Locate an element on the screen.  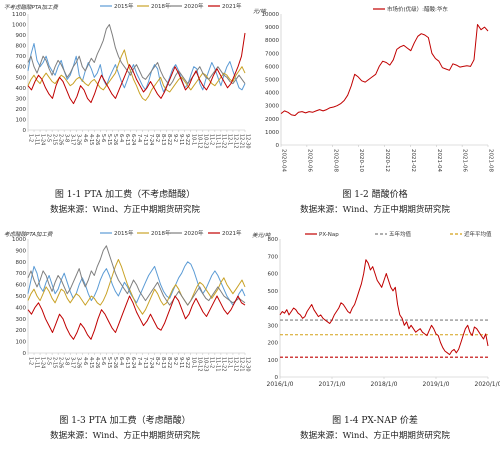
x-tick-label: 12-1 is located at coordinates (229, 139).